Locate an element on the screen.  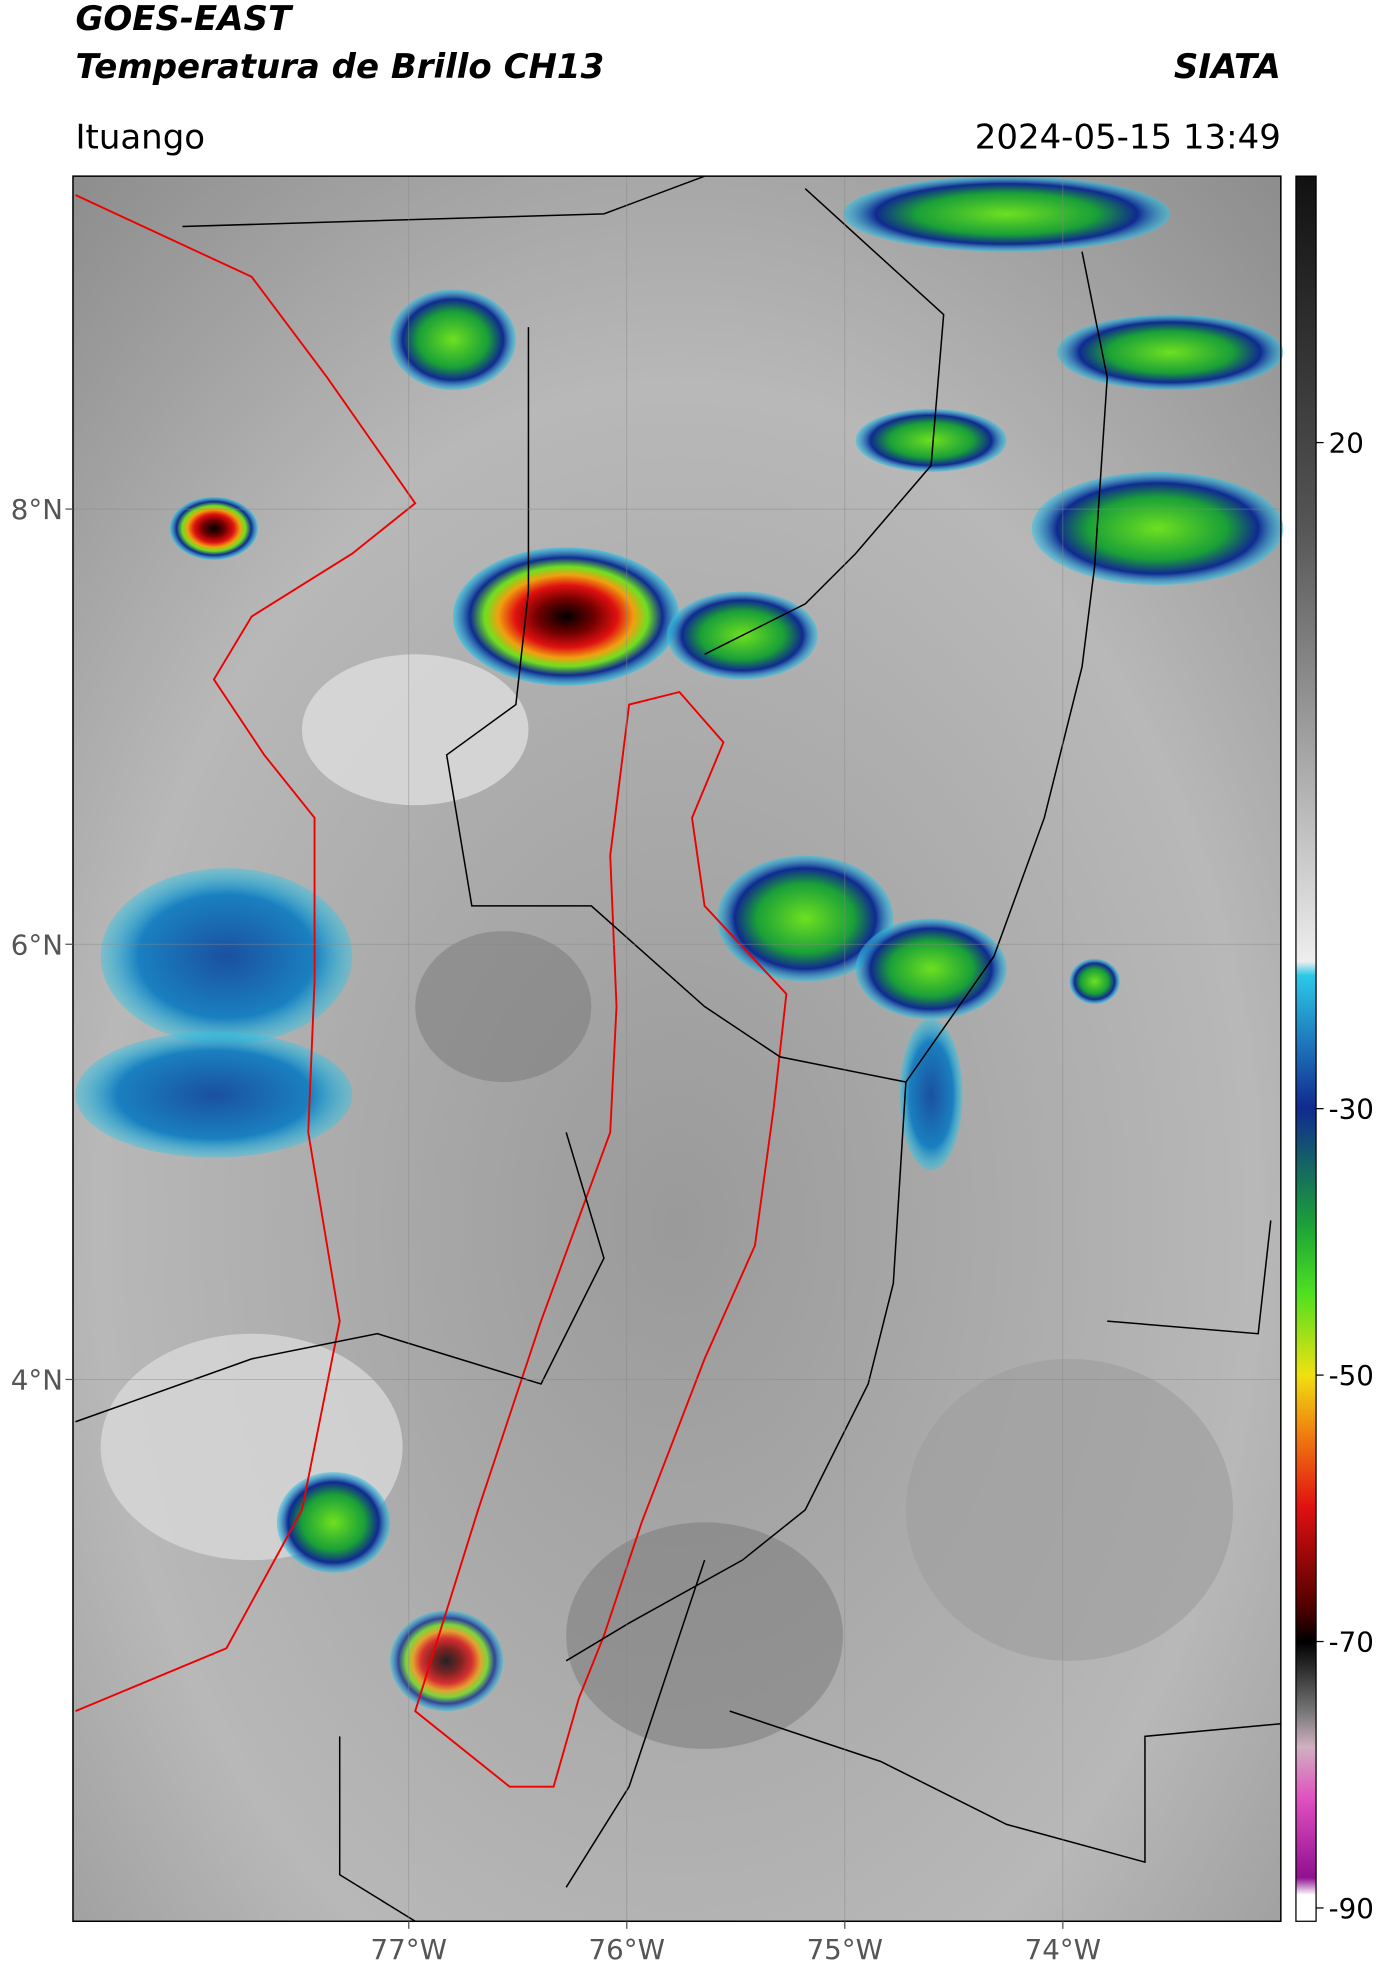
colorbar-tick-label: -50 is located at coordinates (1351, 1375).